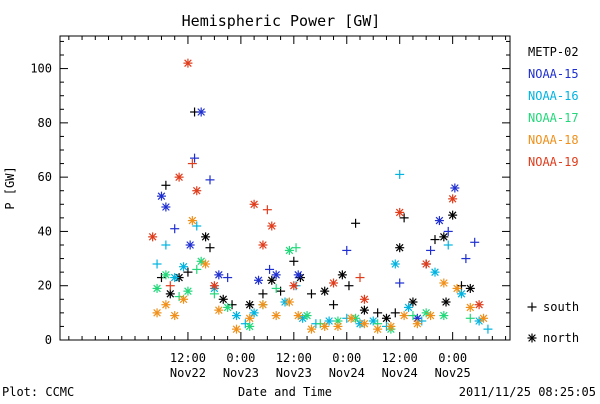  What do you see at coordinates (532, 338) in the screenshot?
I see `legend-north-marker` at bounding box center [532, 338].